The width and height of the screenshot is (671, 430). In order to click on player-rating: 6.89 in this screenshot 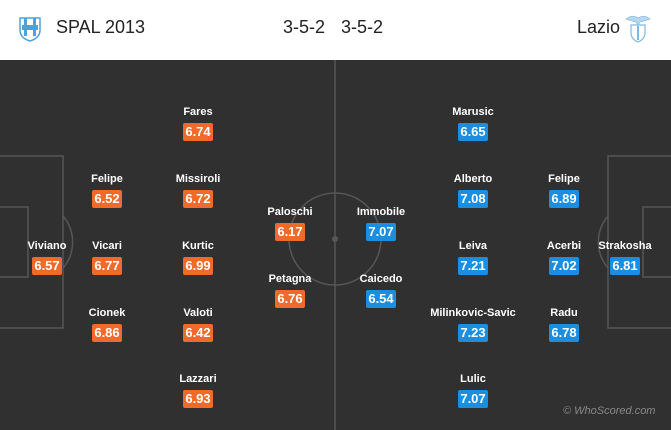, I will do `click(564, 199)`.